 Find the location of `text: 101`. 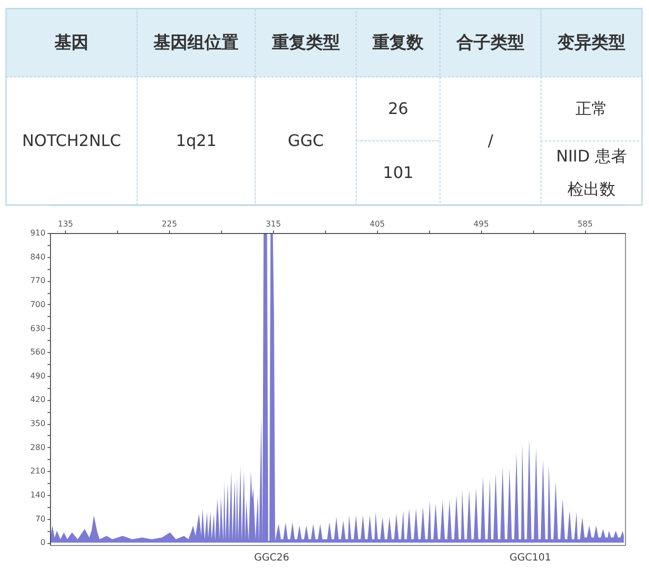

text: 101 is located at coordinates (398, 172).